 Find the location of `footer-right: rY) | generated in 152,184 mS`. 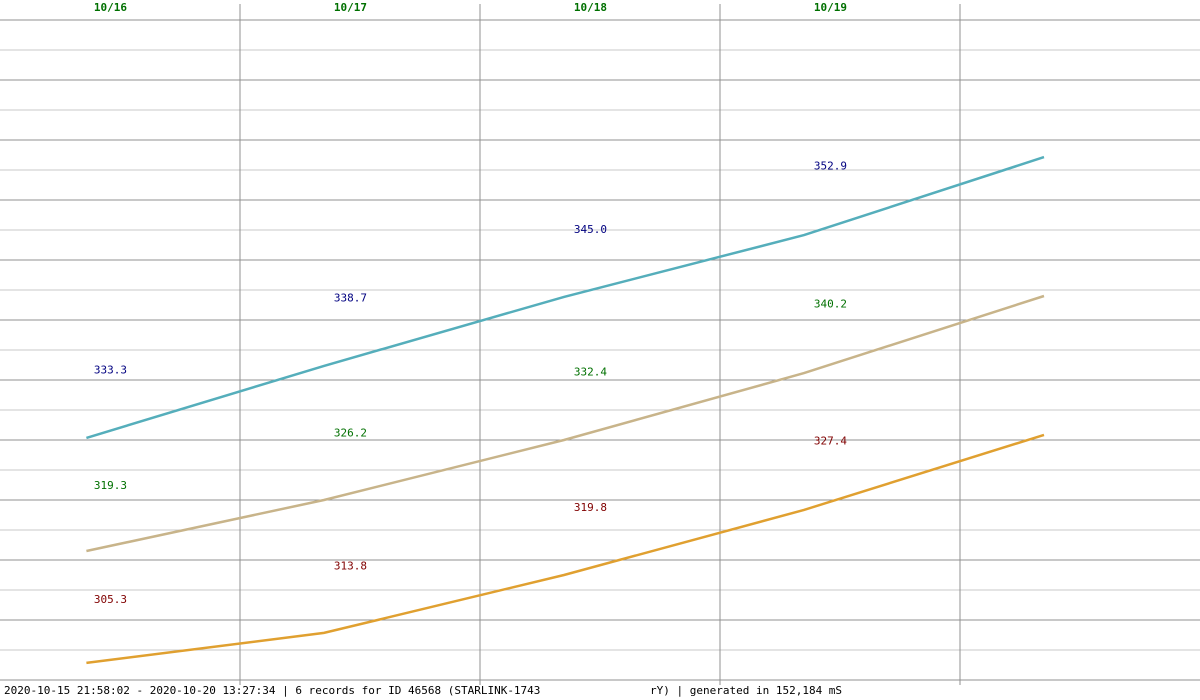

footer-right: rY) | generated in 152,184 mS is located at coordinates (746, 690).